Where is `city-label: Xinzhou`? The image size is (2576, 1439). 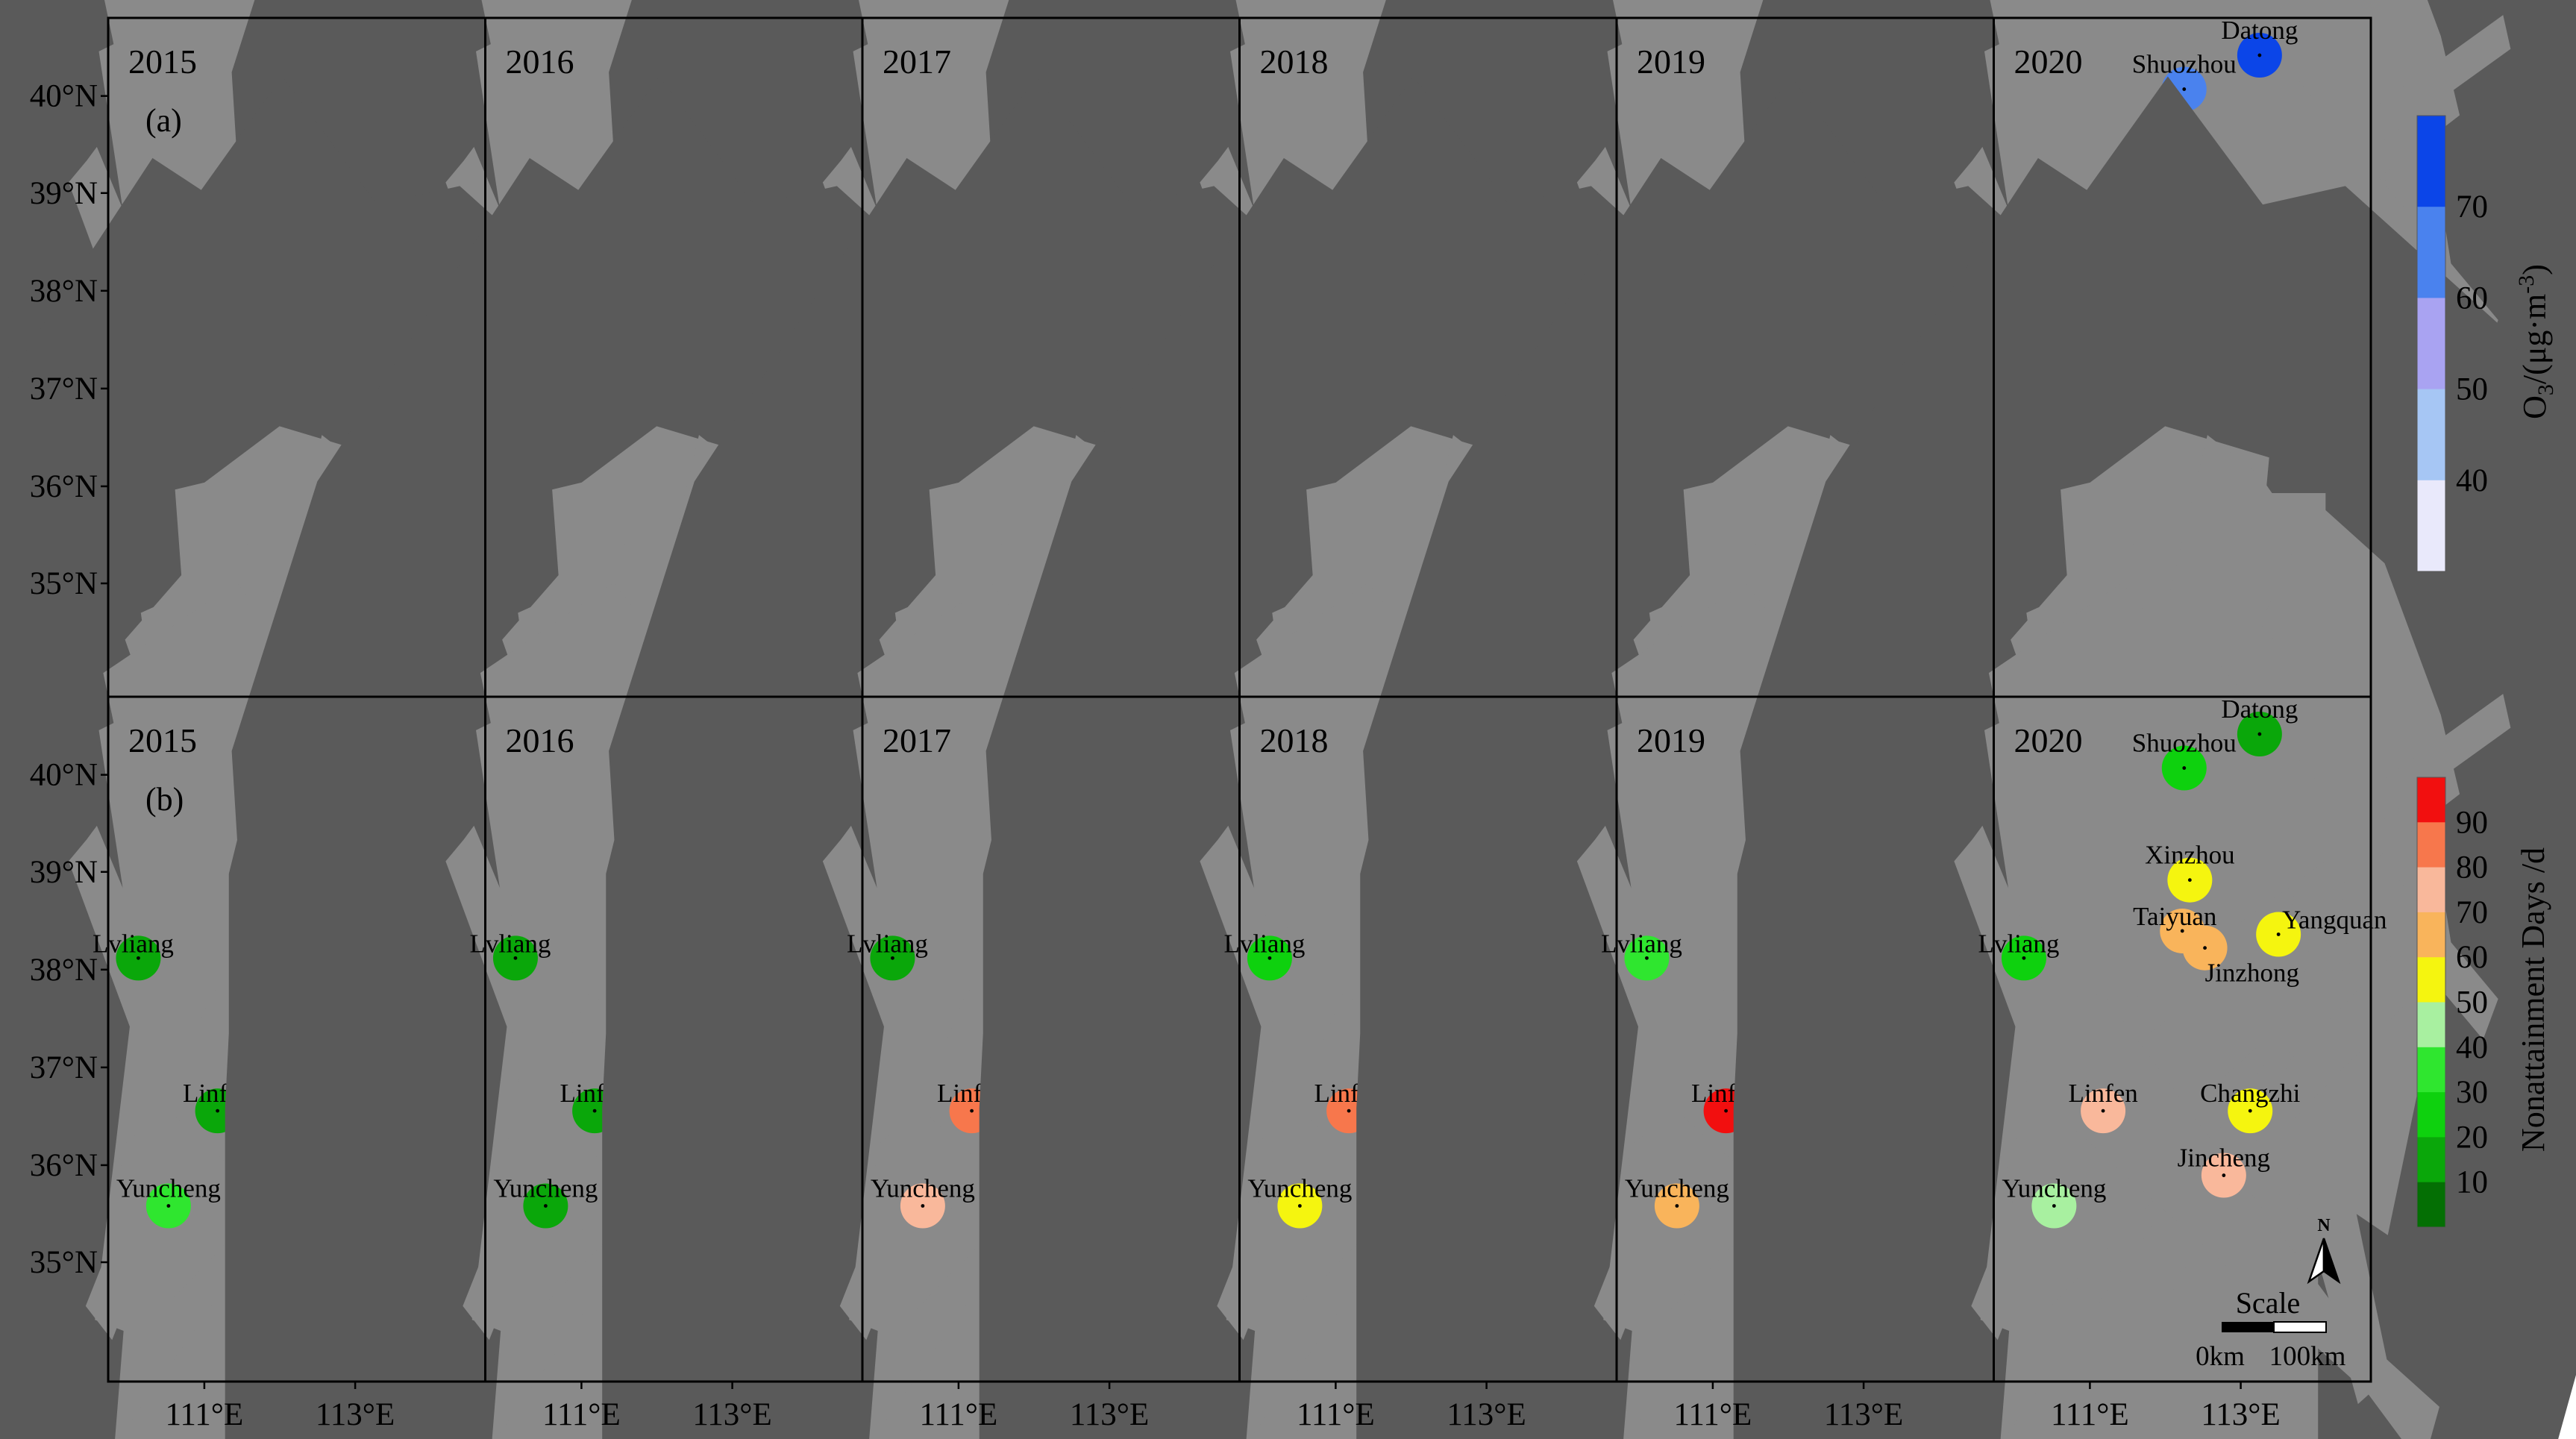
city-label: Xinzhou is located at coordinates (2190, 176).